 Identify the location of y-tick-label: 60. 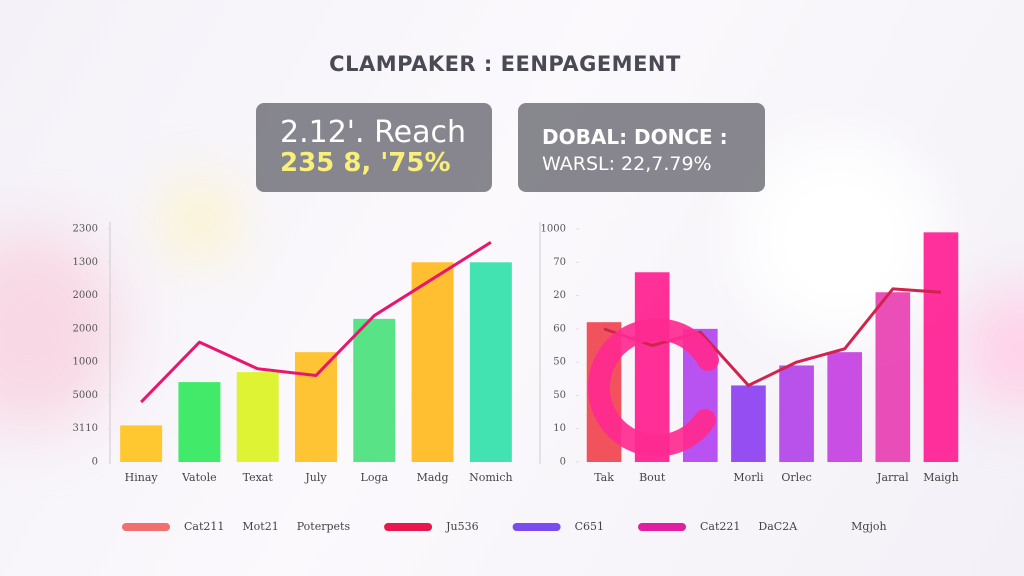
(559, 328).